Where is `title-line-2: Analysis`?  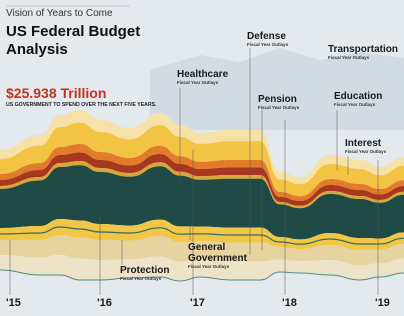 title-line-2: Analysis is located at coordinates (37, 49).